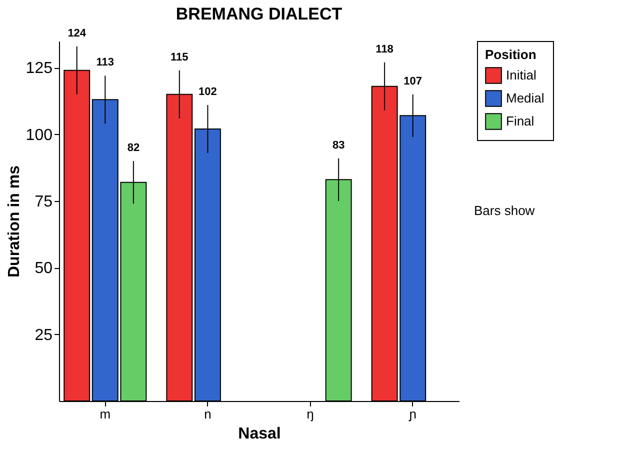 This screenshot has height=470, width=626. Describe the element at coordinates (207, 92) in the screenshot. I see `data-label: 102` at that location.